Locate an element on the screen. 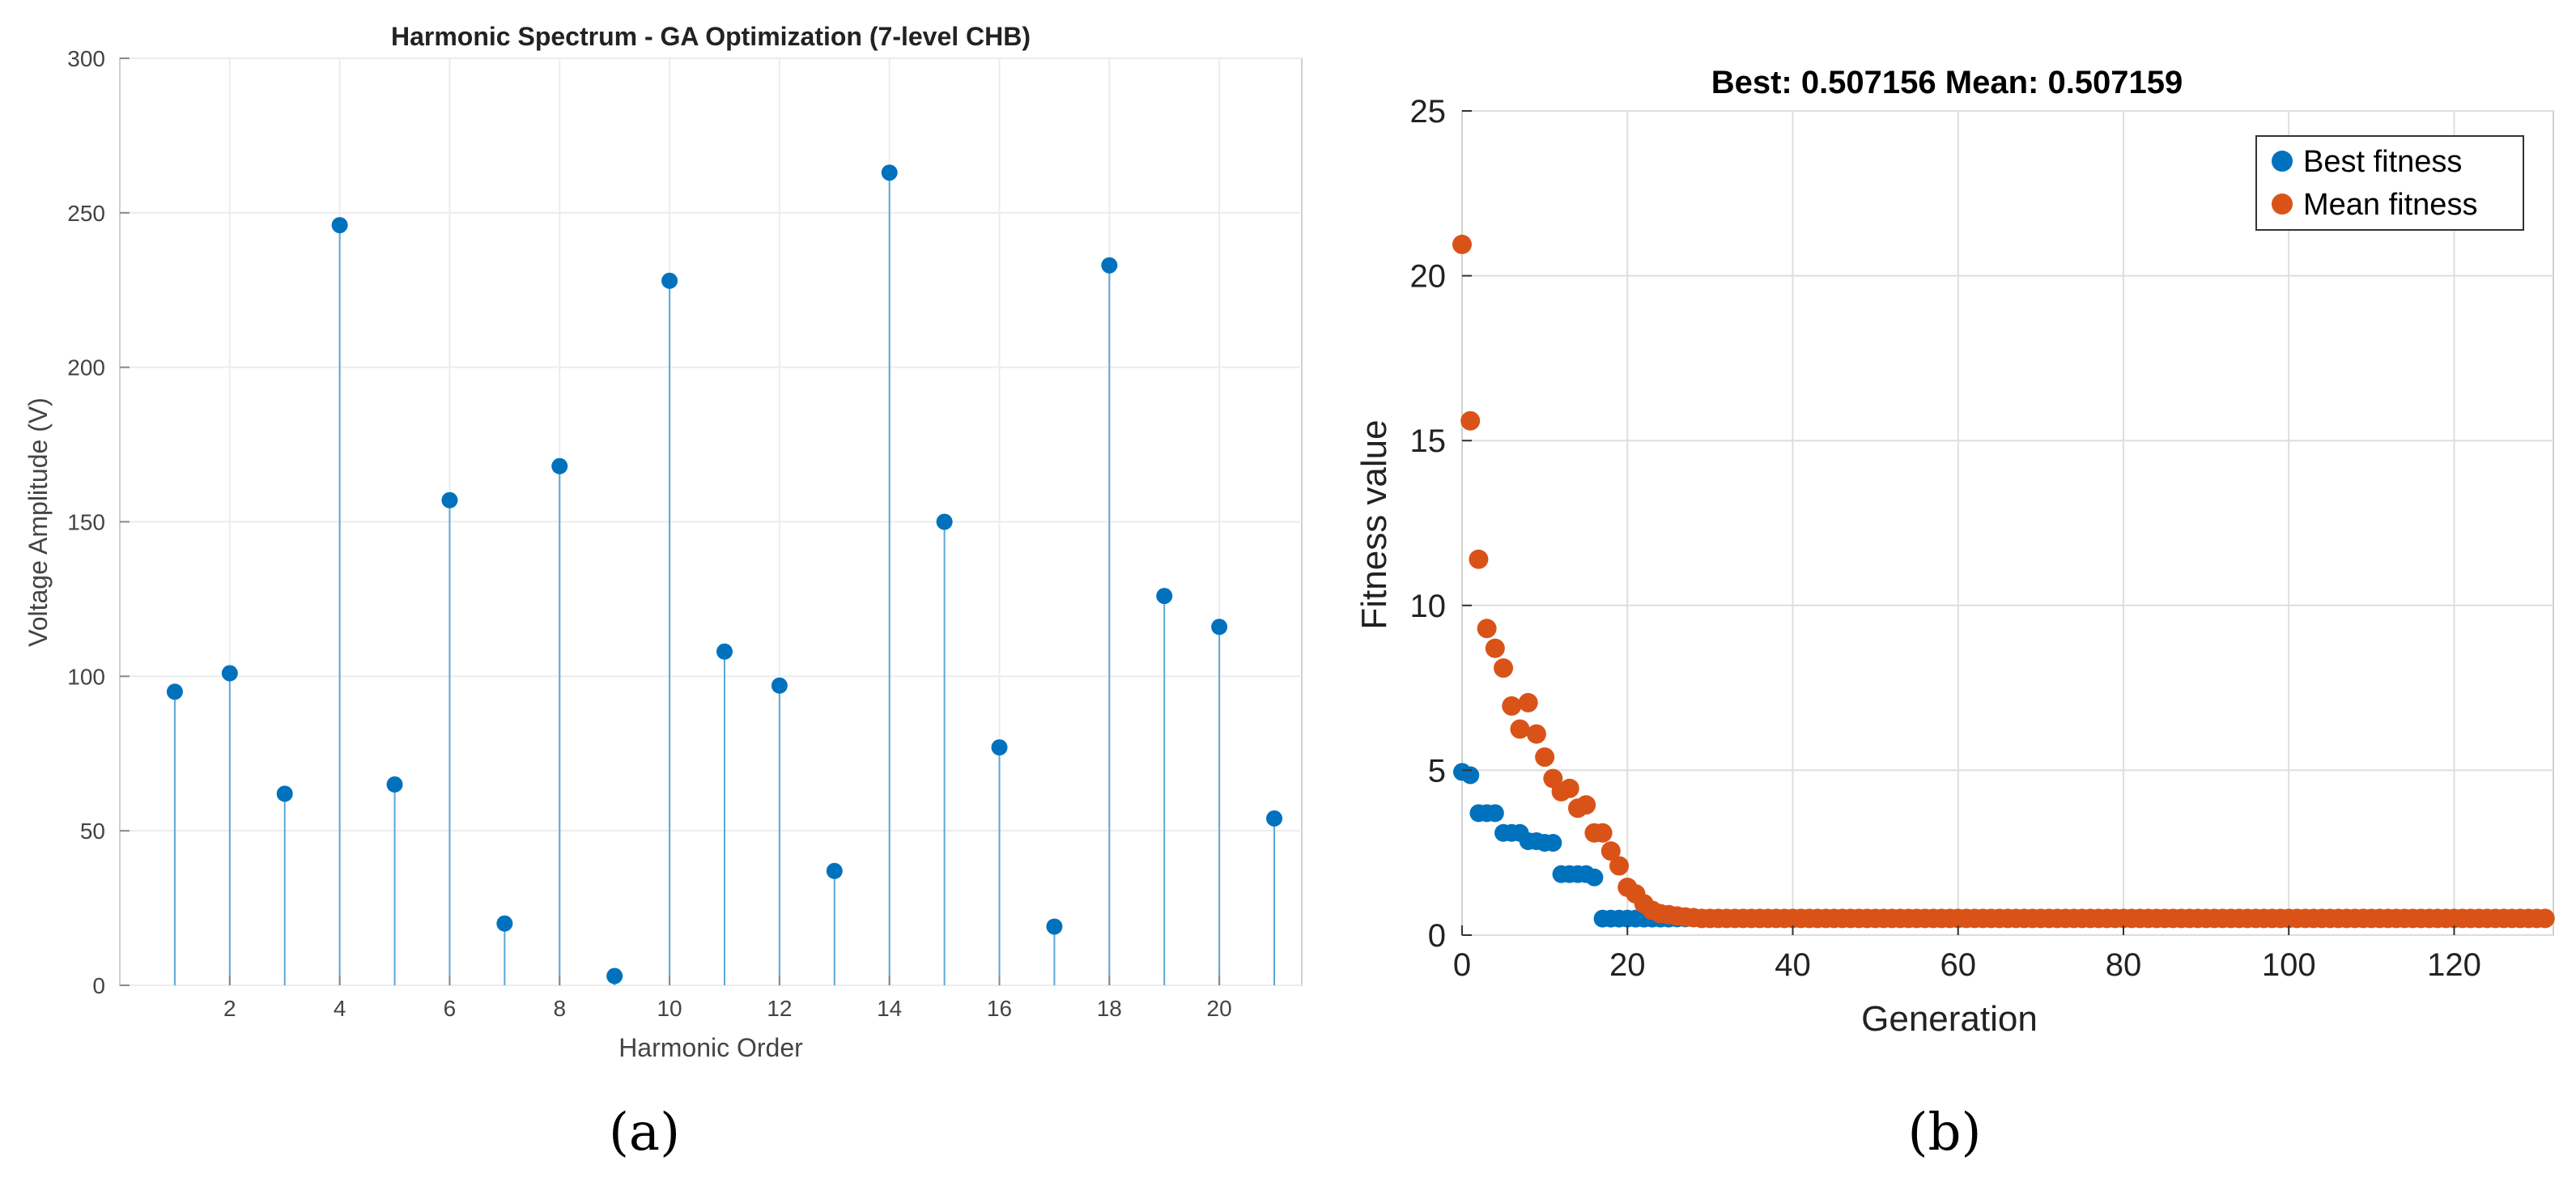  y-tick-label: 250 is located at coordinates (86, 213).